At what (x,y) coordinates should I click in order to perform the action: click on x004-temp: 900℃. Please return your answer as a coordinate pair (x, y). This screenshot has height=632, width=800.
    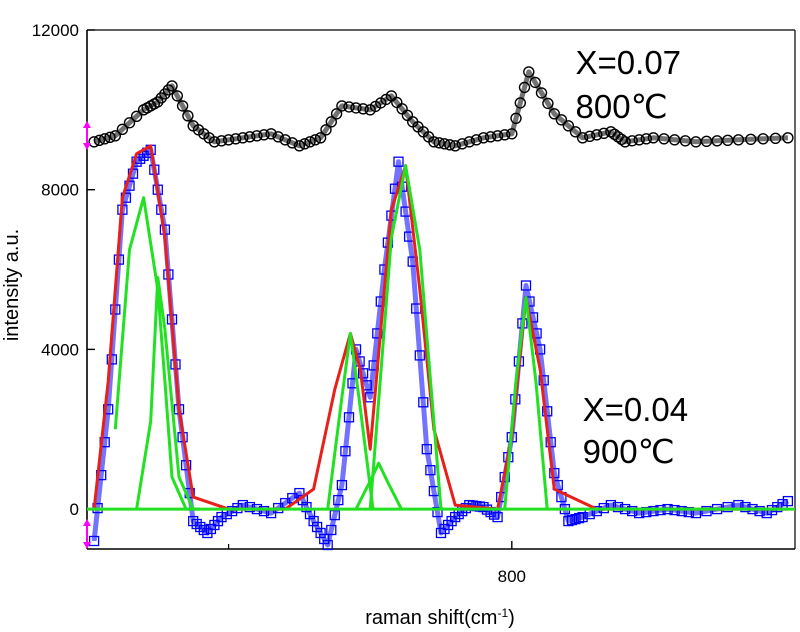
    Looking at the image, I should click on (629, 451).